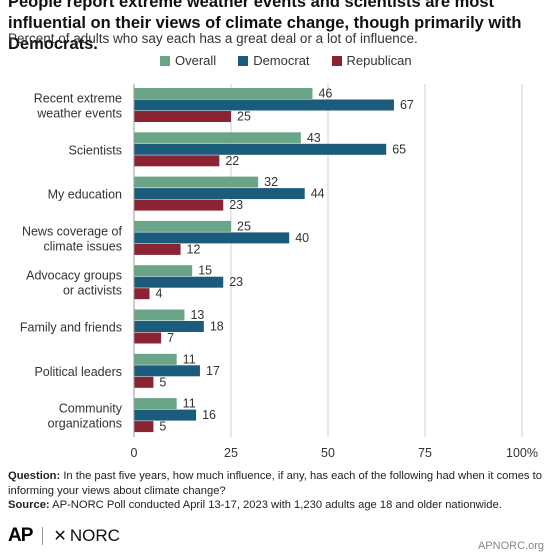 Image resolution: width=550 pixels, height=552 pixels. What do you see at coordinates (328, 453) in the screenshot?
I see `x-tick-label: 50` at bounding box center [328, 453].